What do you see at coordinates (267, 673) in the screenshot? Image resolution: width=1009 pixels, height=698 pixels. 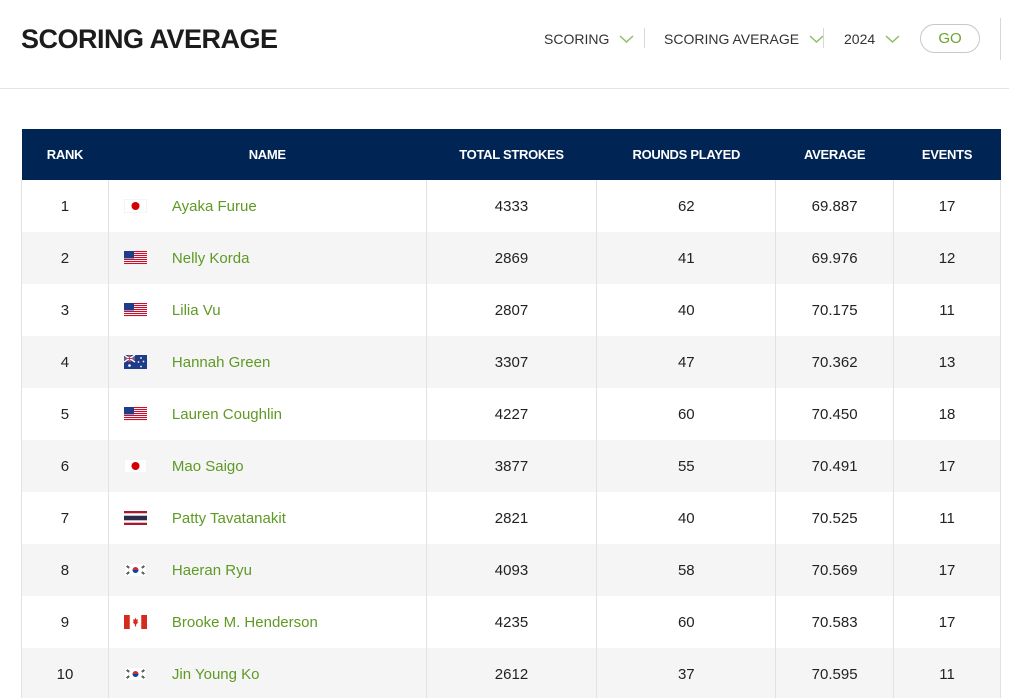 I see `name-cell: Jin Young Ko` at bounding box center [267, 673].